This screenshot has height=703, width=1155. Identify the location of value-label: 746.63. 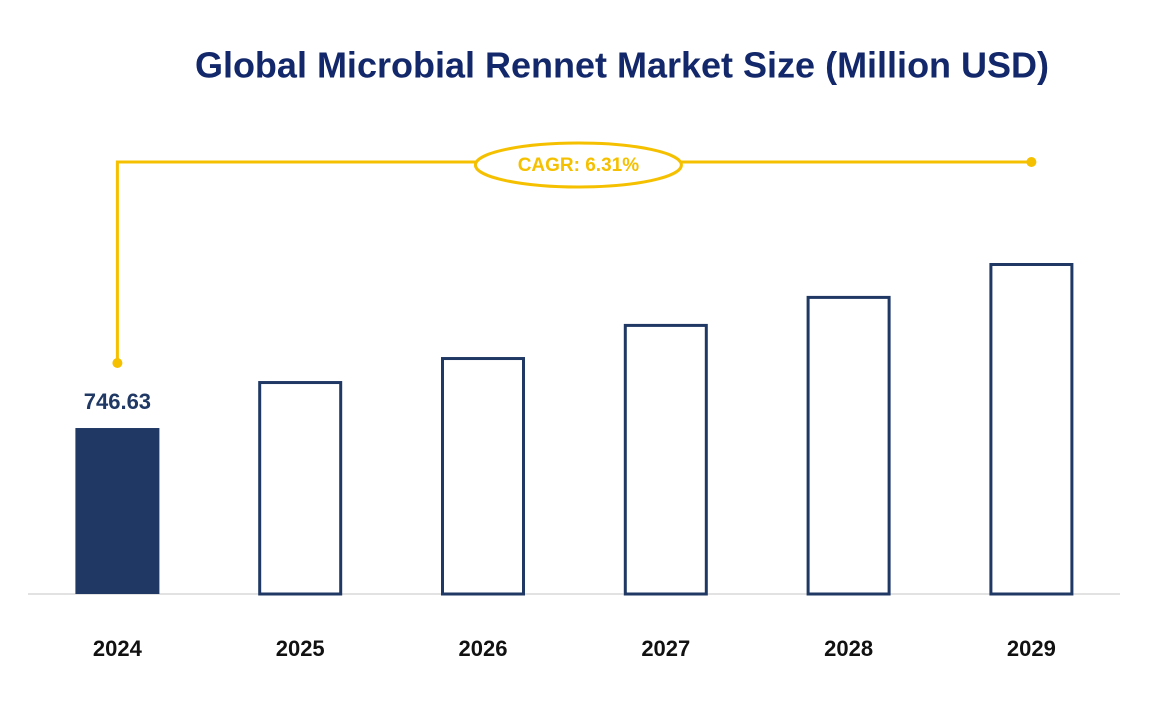
(117, 401).